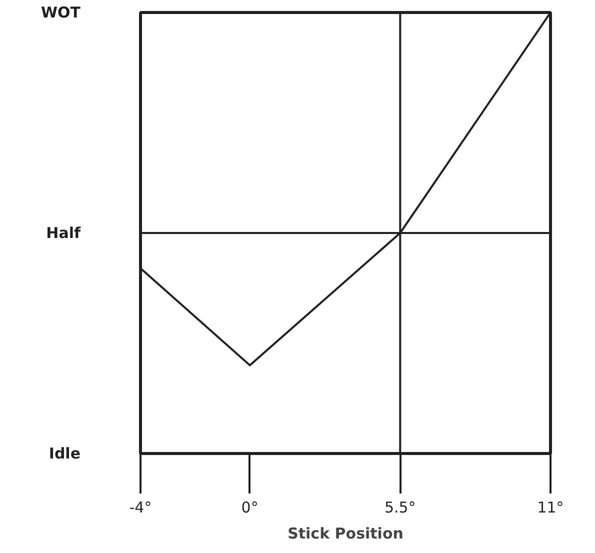 This screenshot has height=553, width=595. What do you see at coordinates (550, 507) in the screenshot?
I see `x-tick-label: 11°` at bounding box center [550, 507].